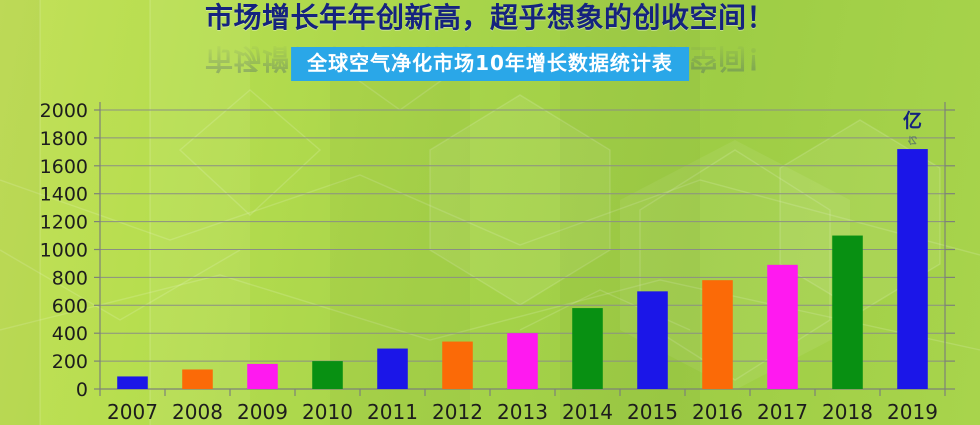 The width and height of the screenshot is (980, 425). Describe the element at coordinates (64, 223) in the screenshot. I see `y-tick-label: 1200` at that location.